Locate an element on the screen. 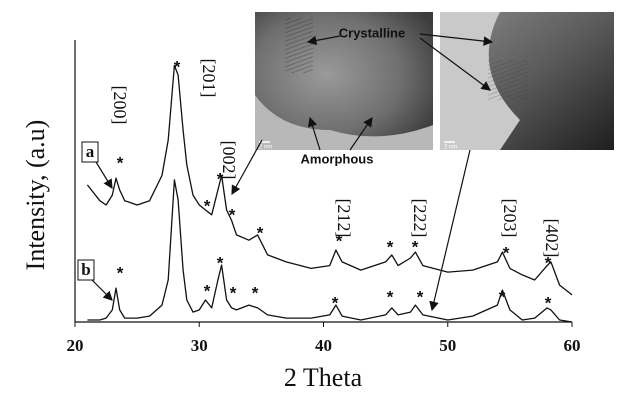  inset-label: Amorphous is located at coordinates (337, 158).